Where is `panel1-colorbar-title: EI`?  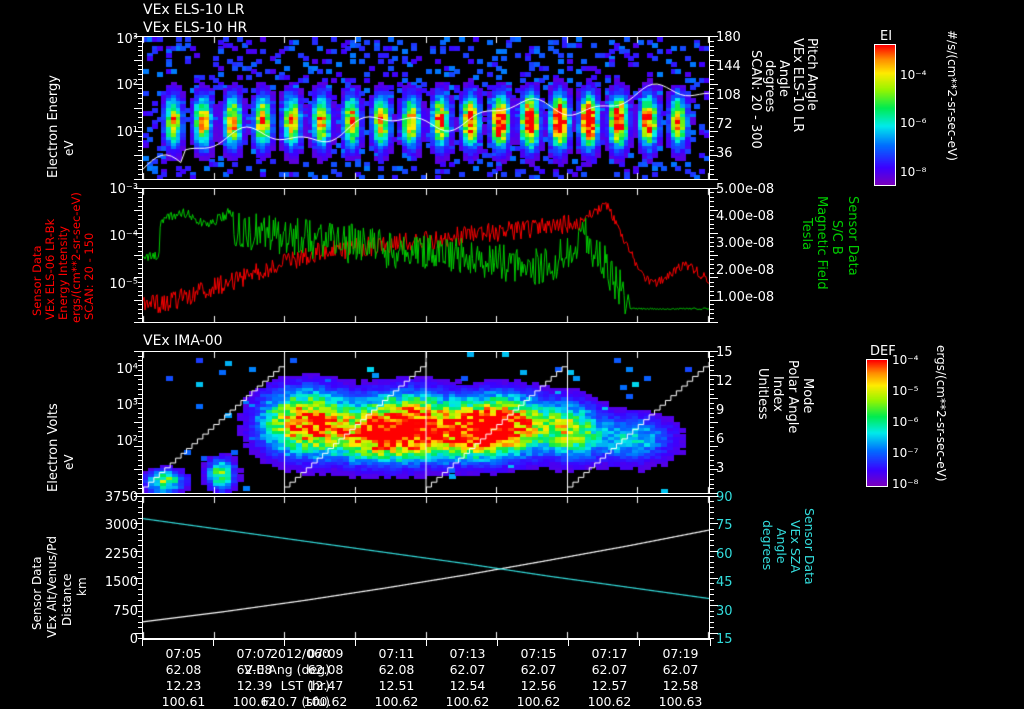 panel1-colorbar-title: EI is located at coordinates (886, 36).